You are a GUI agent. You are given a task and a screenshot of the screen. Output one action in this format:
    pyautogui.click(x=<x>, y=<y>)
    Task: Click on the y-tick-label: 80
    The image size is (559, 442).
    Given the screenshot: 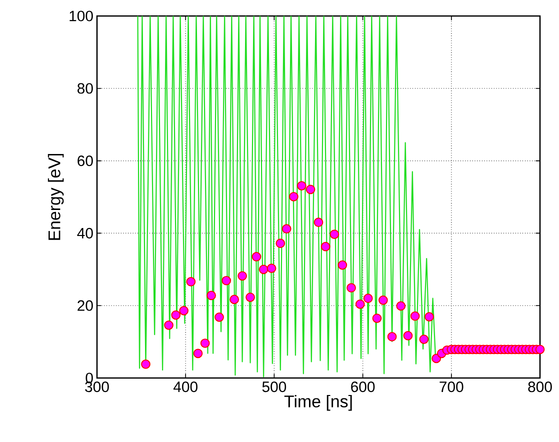 What is the action you would take?
    pyautogui.click(x=85, y=88)
    